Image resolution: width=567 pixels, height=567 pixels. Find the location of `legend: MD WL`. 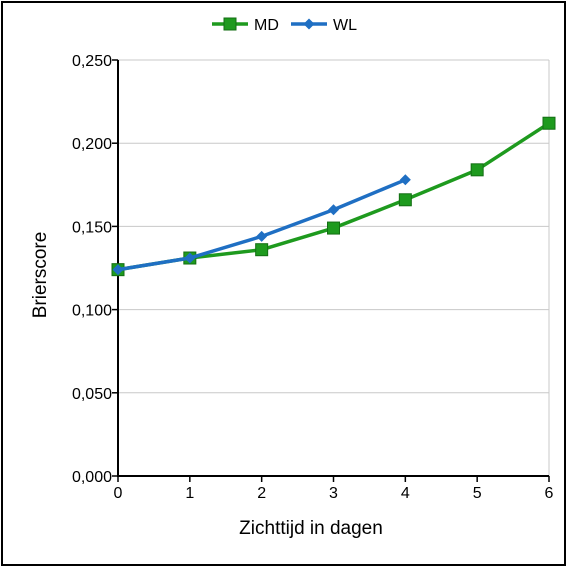

legend: MD WL is located at coordinates (284, 25).